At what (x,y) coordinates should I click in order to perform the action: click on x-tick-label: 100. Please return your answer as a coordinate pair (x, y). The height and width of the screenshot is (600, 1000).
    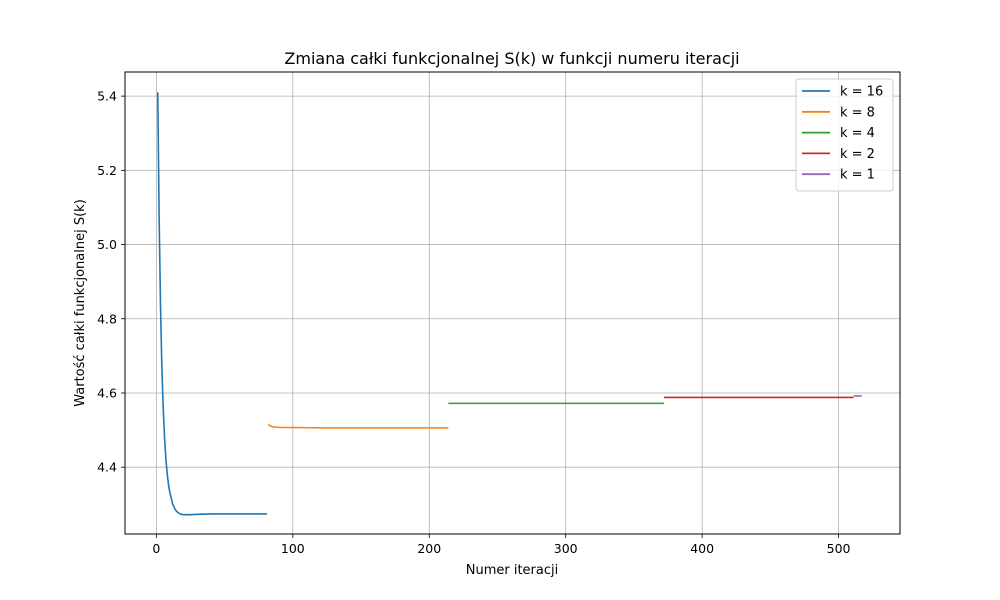
    Looking at the image, I should click on (293, 548).